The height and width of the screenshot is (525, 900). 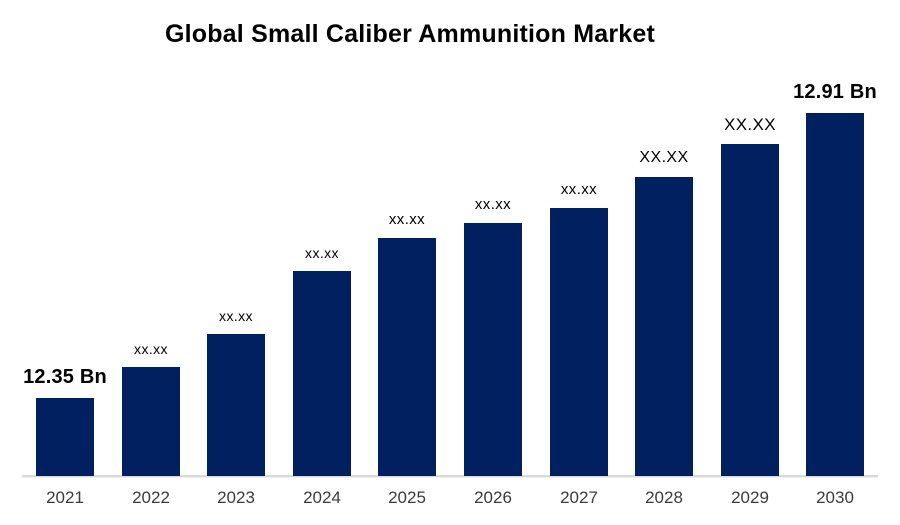 What do you see at coordinates (835, 497) in the screenshot?
I see `x-tick-2030: 2030` at bounding box center [835, 497].